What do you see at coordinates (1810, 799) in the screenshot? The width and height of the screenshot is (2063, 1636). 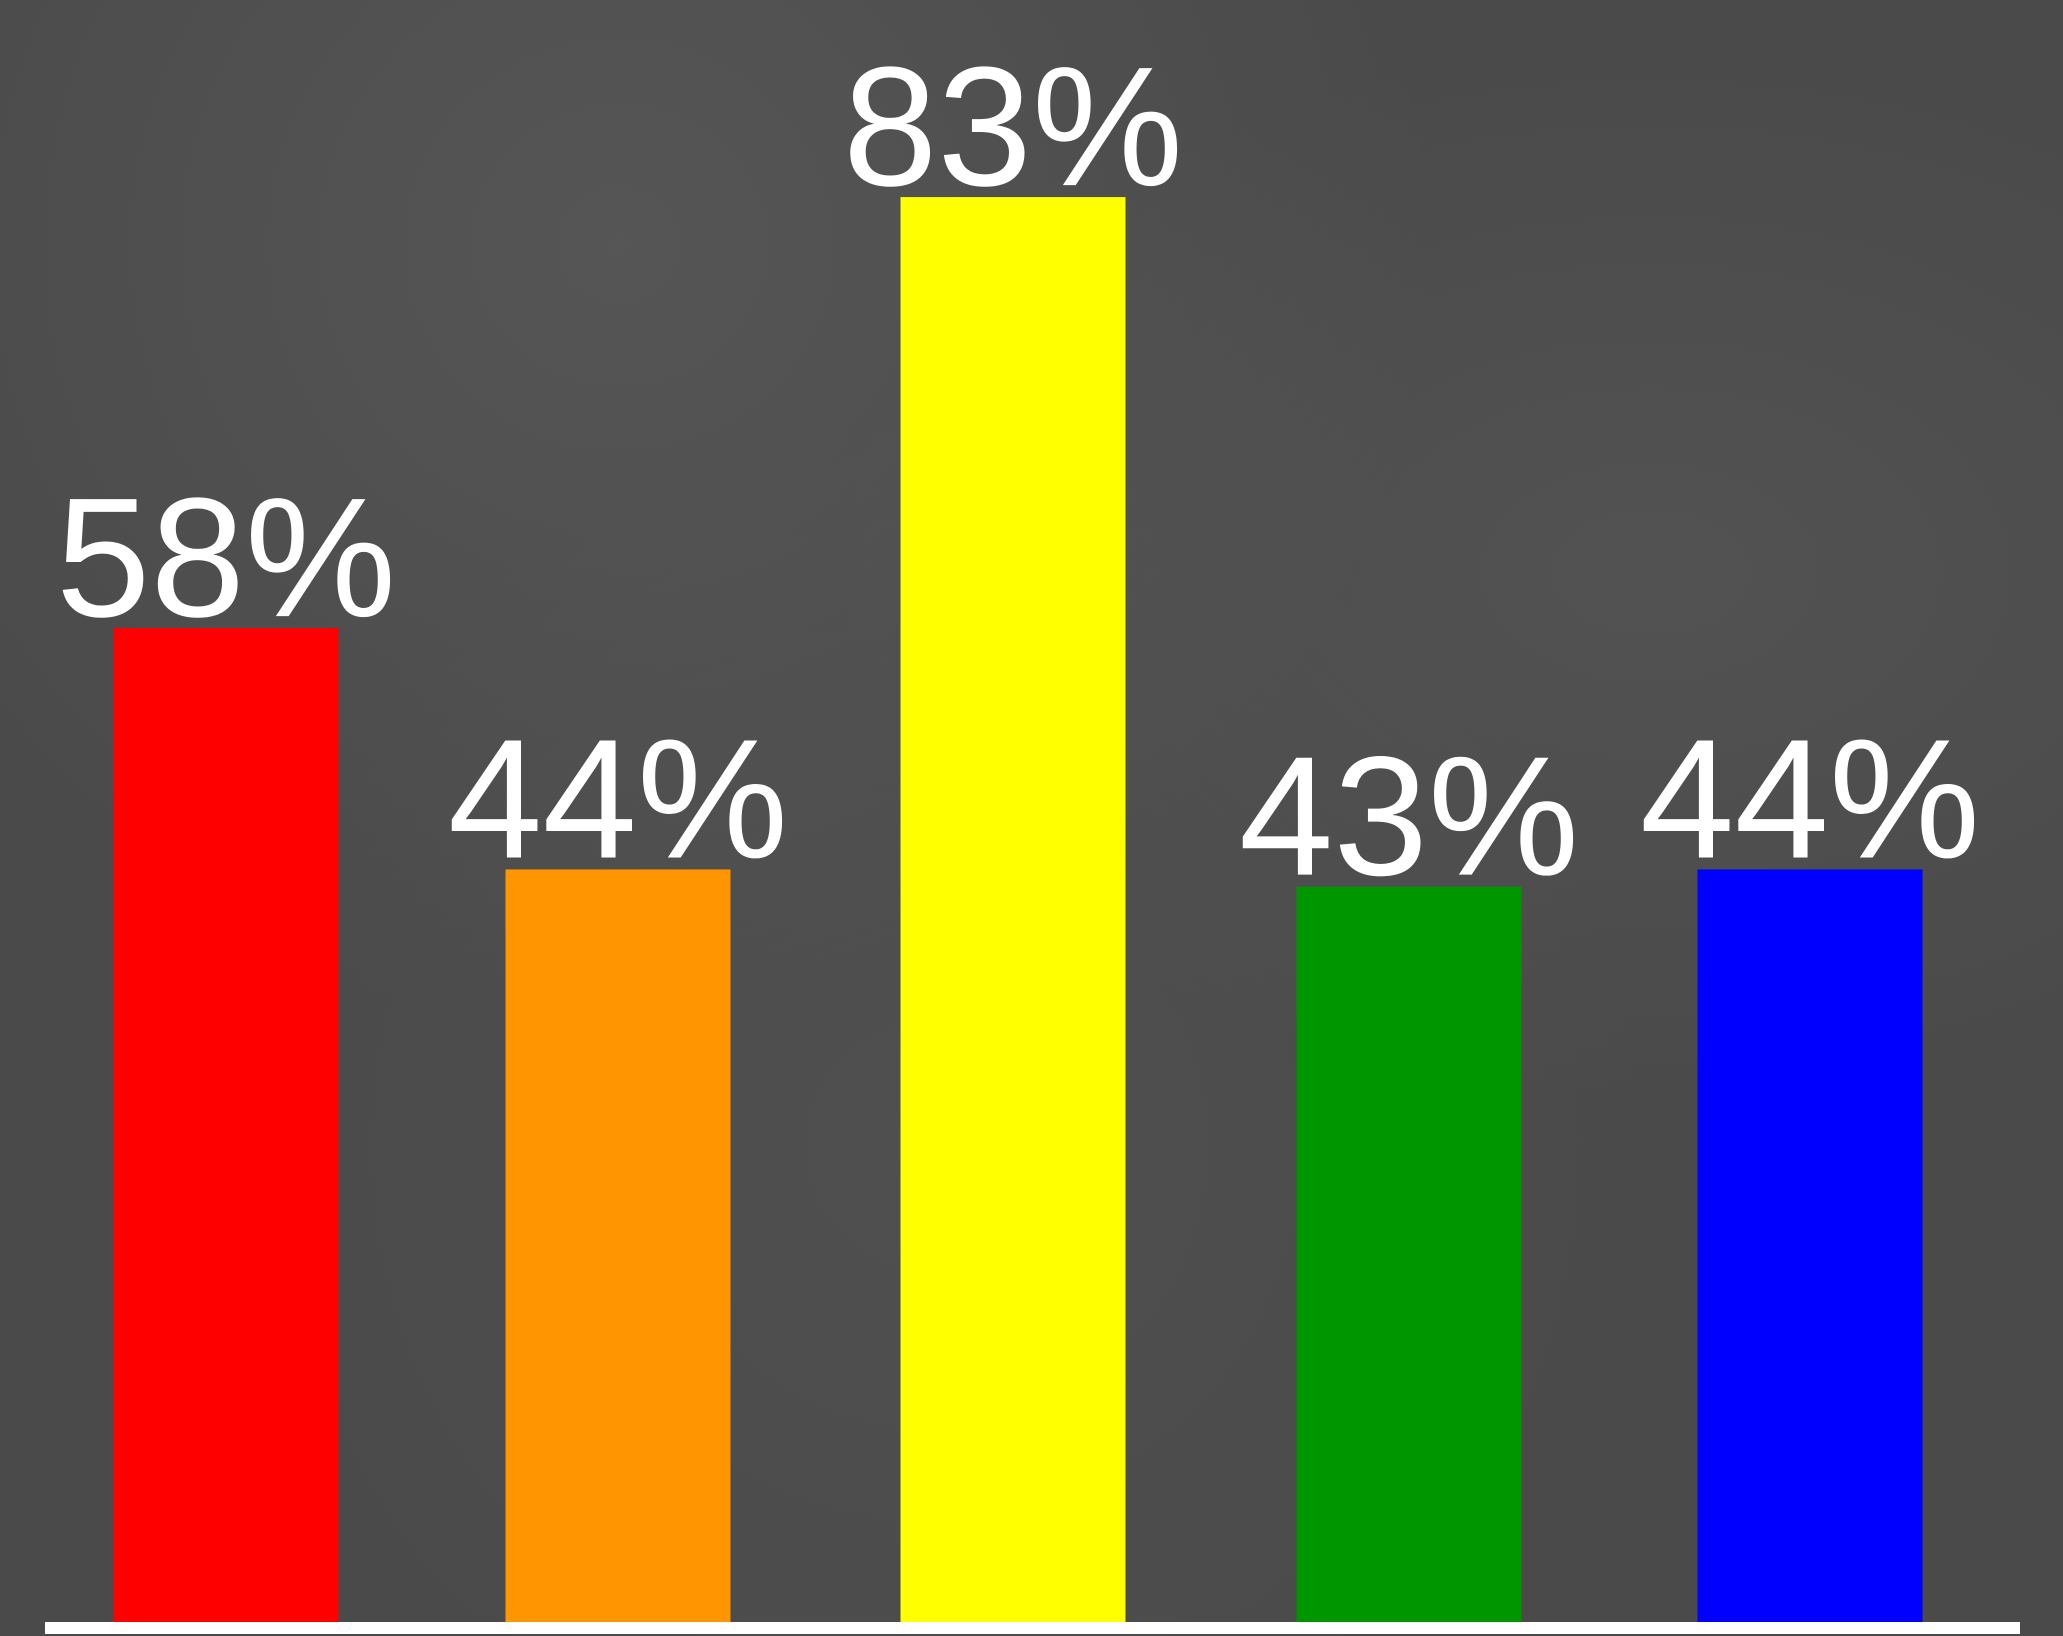 I see `bar-value-label-5: 44%` at bounding box center [1810, 799].